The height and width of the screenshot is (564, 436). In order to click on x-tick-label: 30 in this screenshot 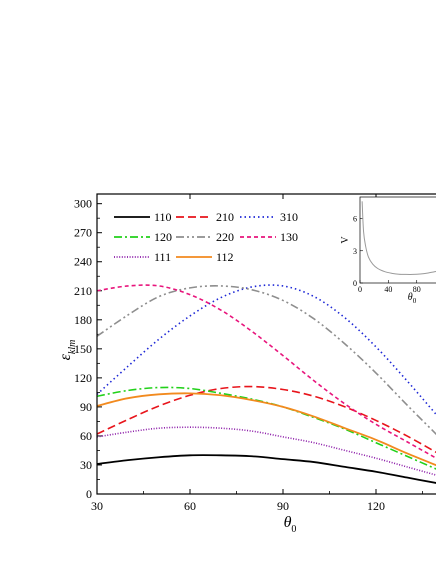, I will do `click(97, 506)`.